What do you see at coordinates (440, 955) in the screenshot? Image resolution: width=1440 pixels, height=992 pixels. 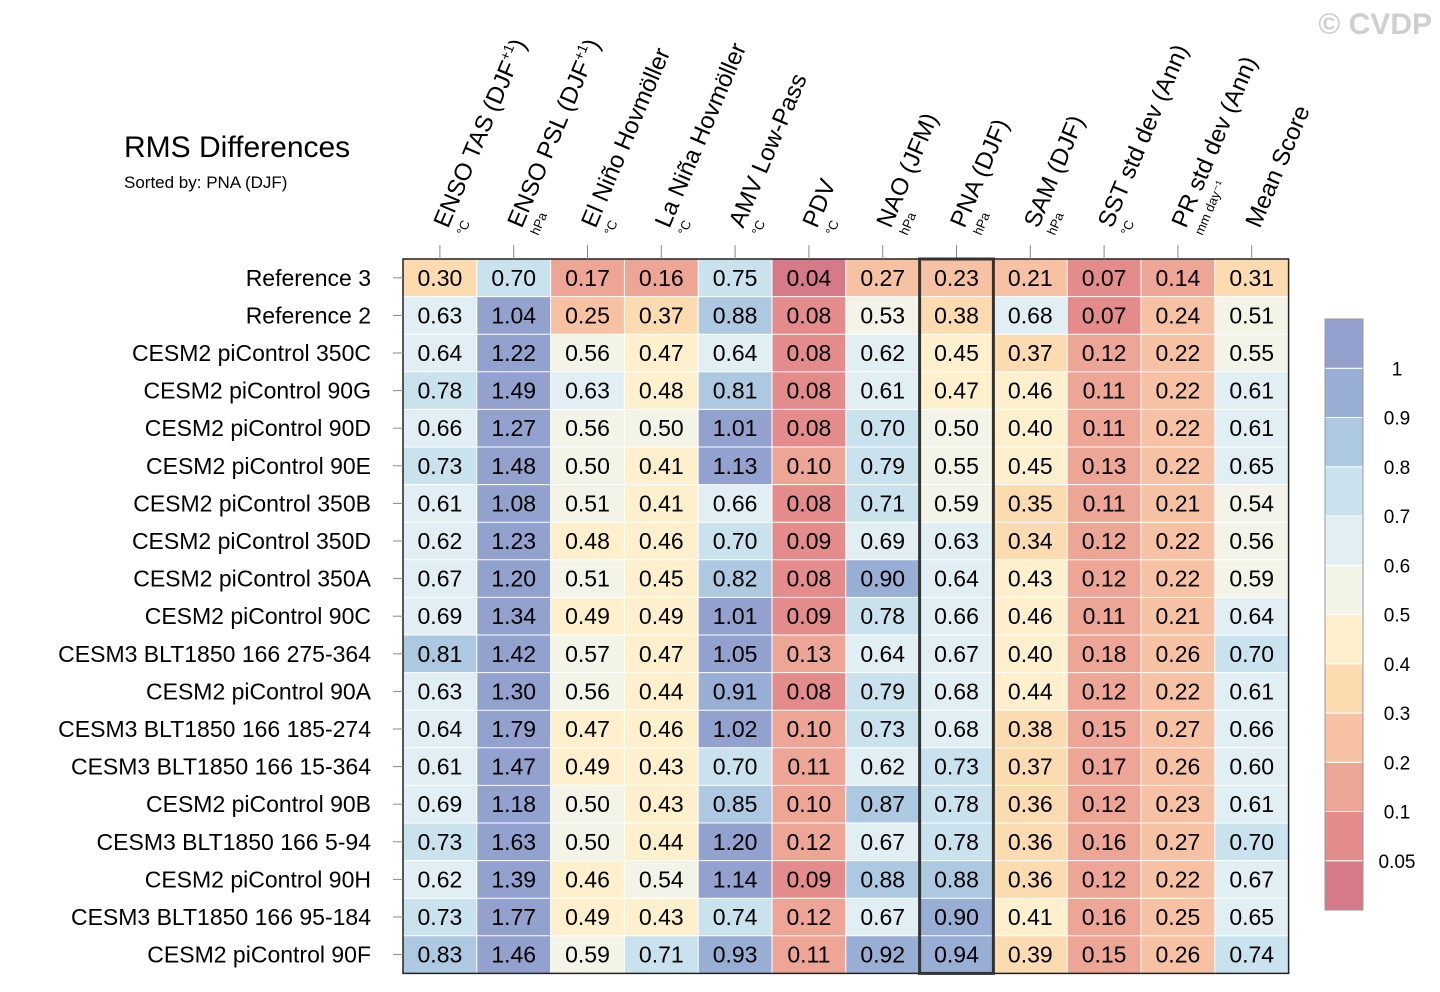 I see `cell-value: 0.83` at bounding box center [440, 955].